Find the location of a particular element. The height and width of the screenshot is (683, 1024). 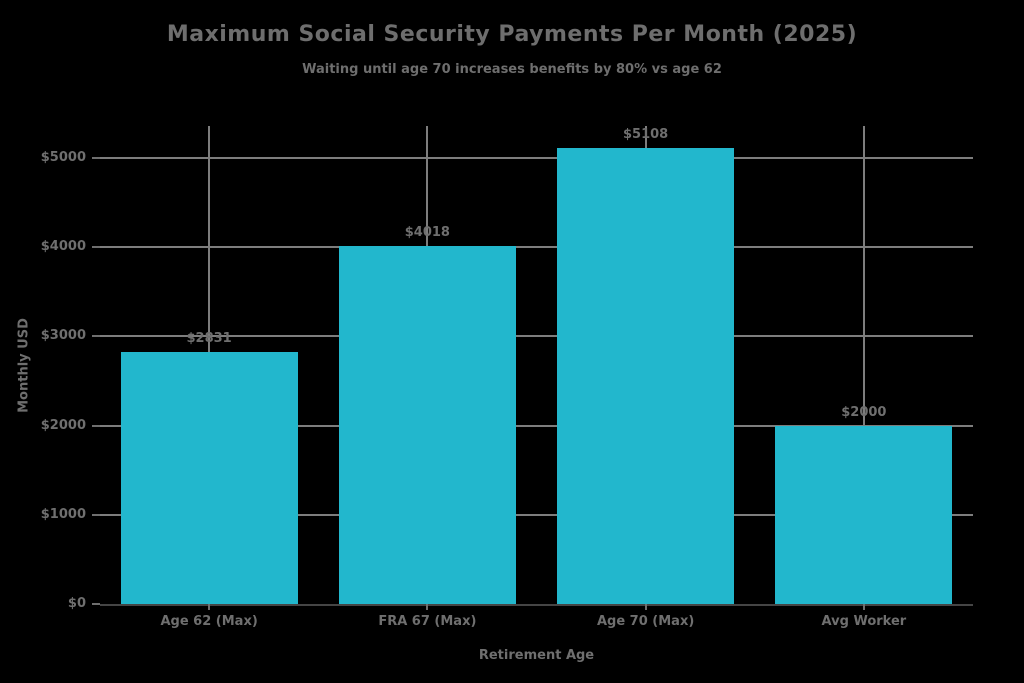

x-tick-label: Avg Worker is located at coordinates (864, 621).